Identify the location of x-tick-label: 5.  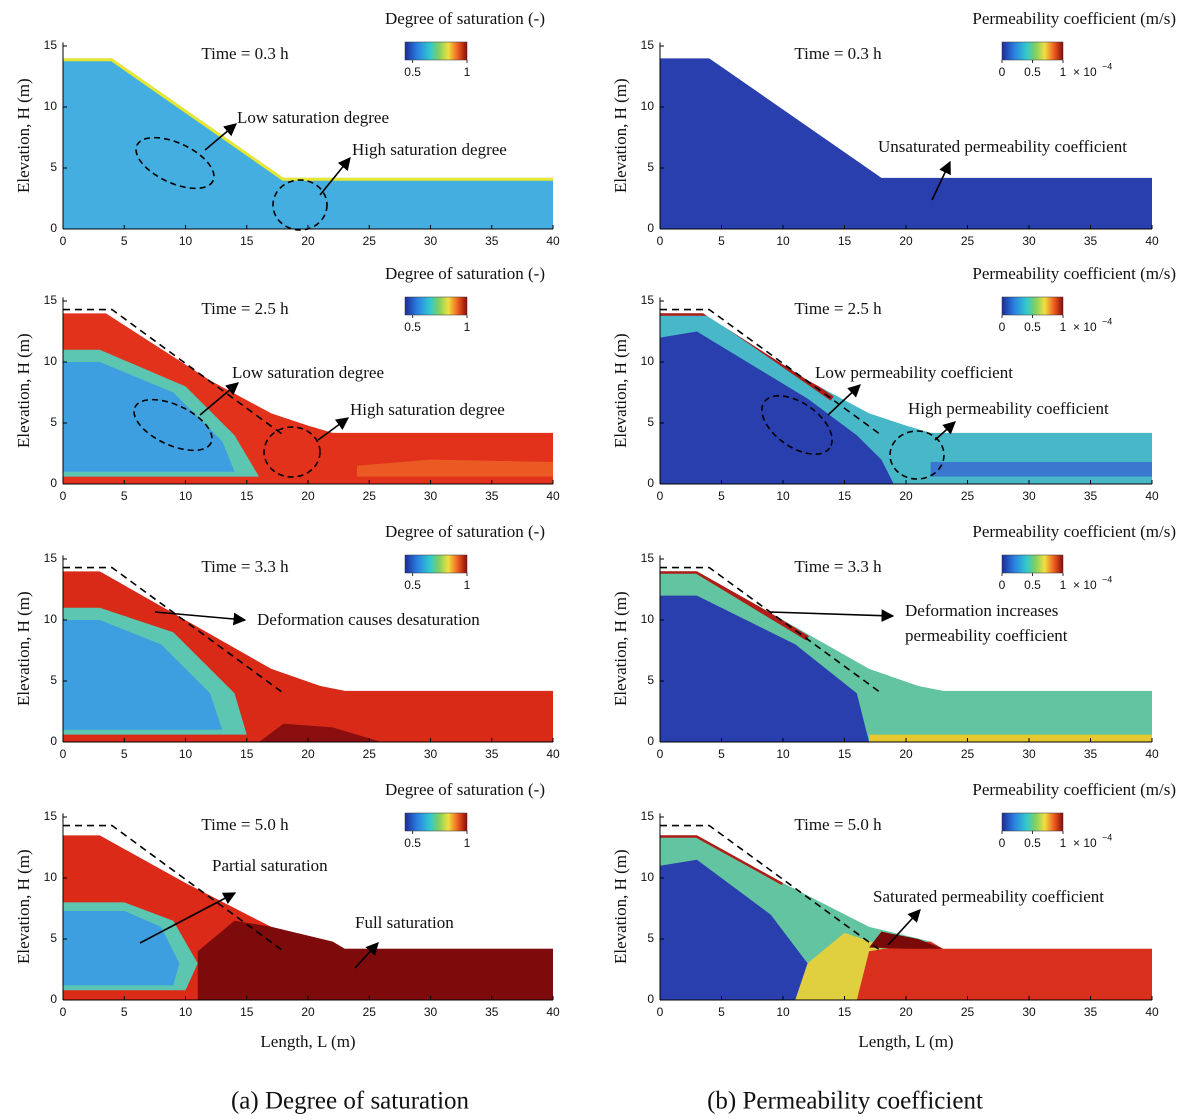
(721, 496).